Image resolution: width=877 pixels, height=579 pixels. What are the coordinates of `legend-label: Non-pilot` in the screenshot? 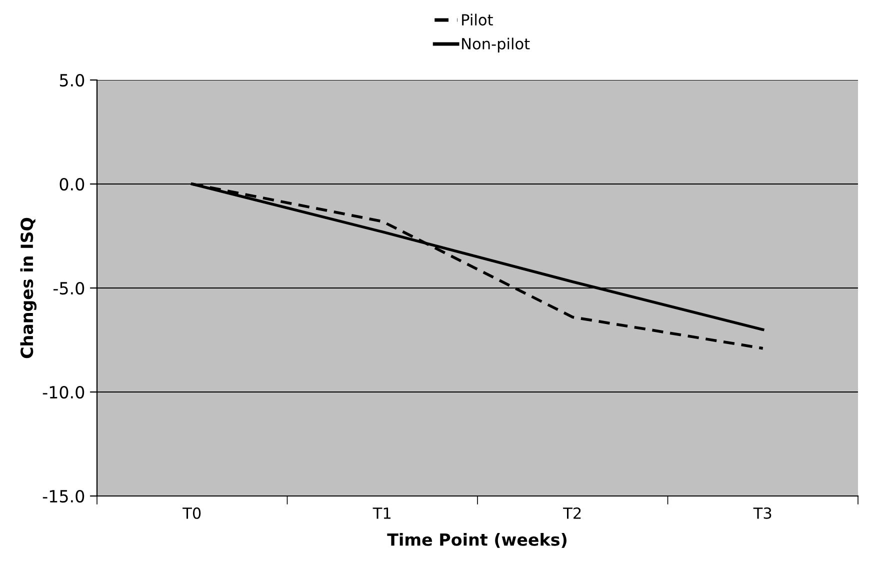 It's located at (496, 45).